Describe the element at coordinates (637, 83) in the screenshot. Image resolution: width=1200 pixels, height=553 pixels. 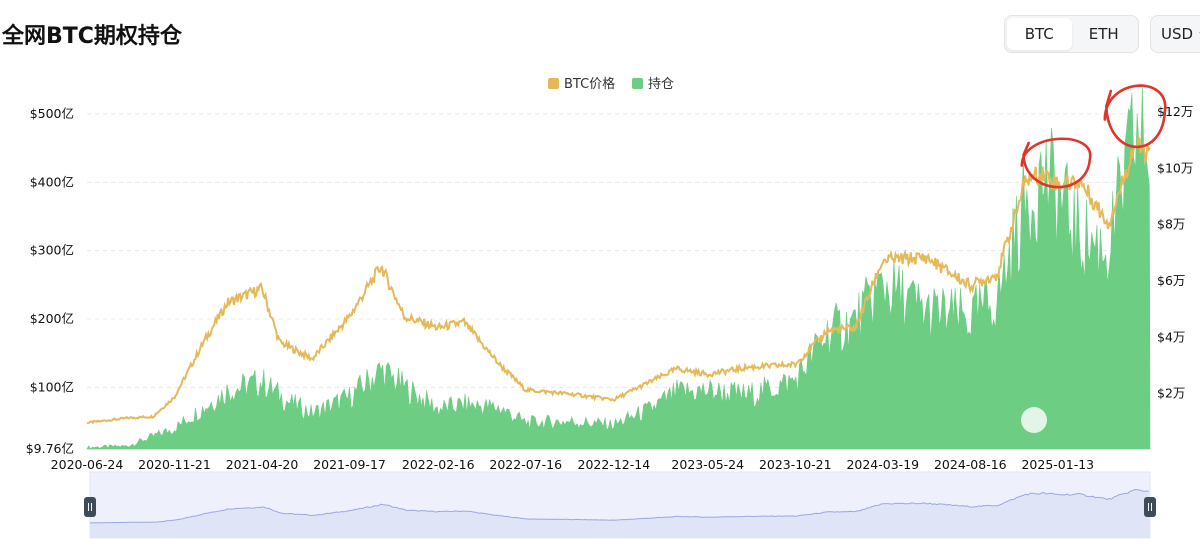
I see `legend-swatch-oi` at that location.